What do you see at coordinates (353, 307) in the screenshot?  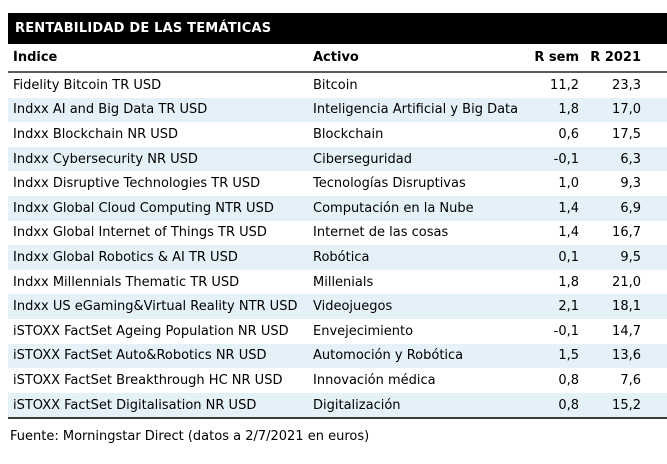 I see `cell-activo: Videojuegos` at bounding box center [353, 307].